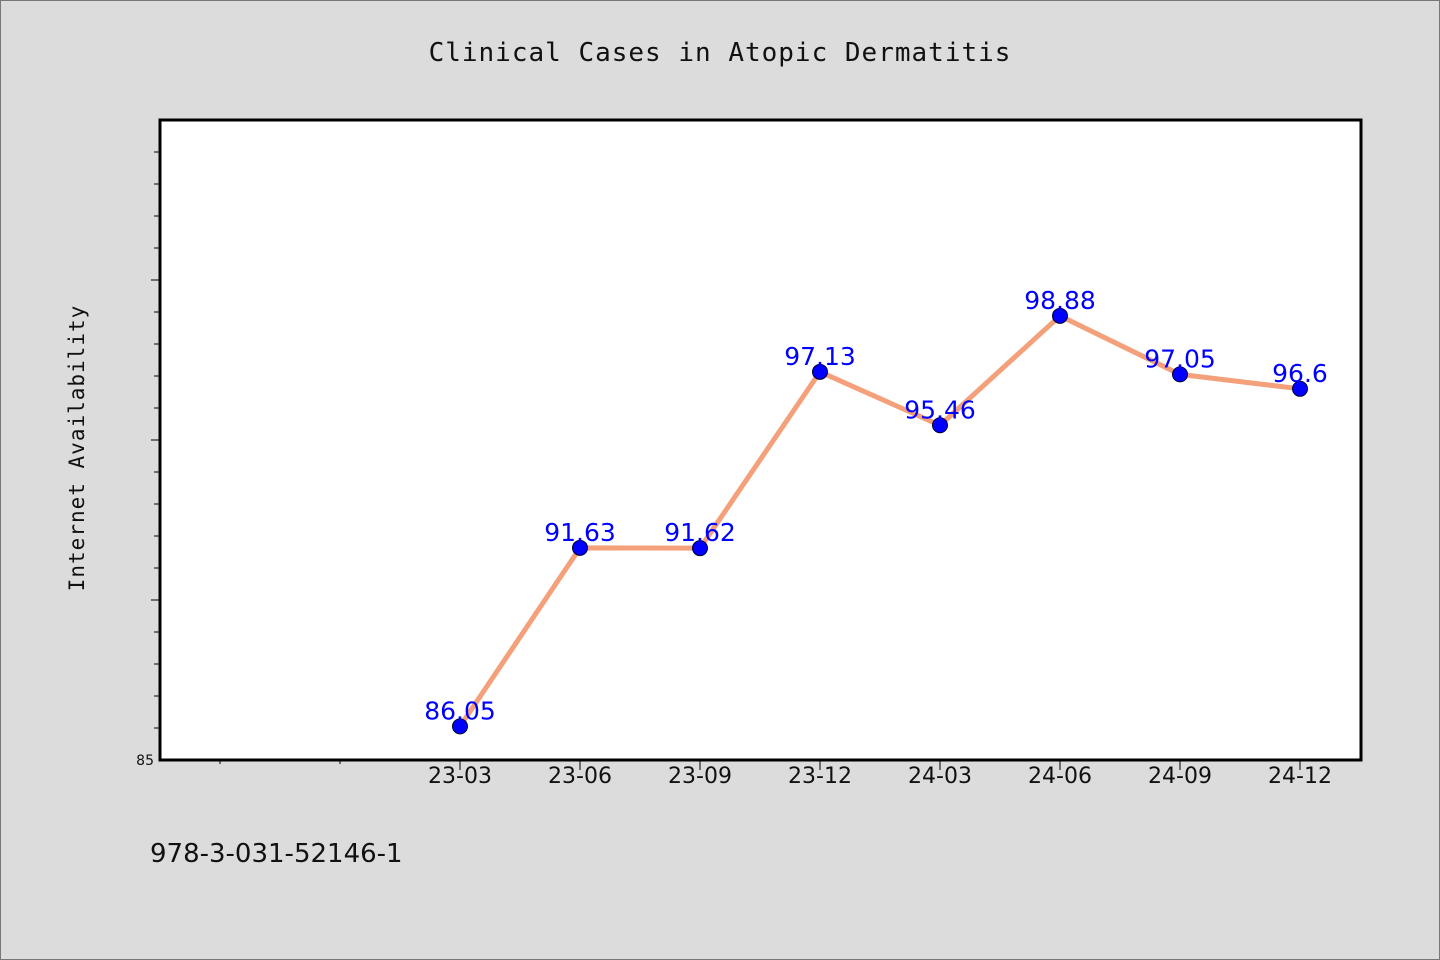 This screenshot has height=960, width=1440. What do you see at coordinates (1060, 300) in the screenshot?
I see `data-label: 98.88` at bounding box center [1060, 300].